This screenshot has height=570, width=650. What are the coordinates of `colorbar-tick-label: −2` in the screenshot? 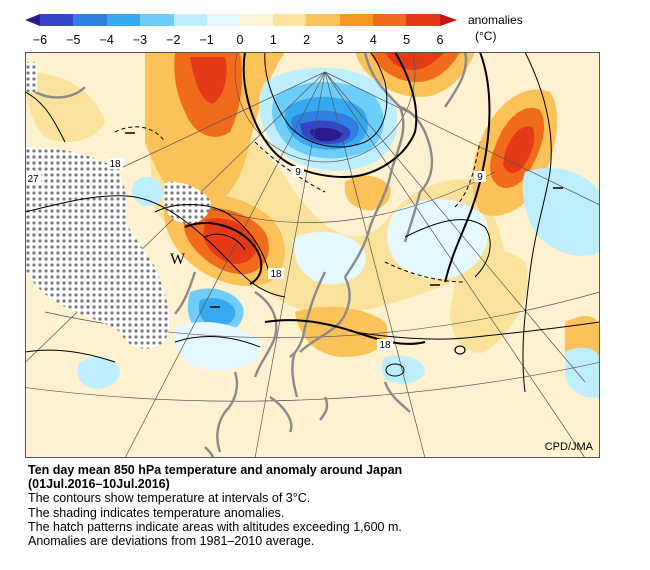 It's located at (173, 40).